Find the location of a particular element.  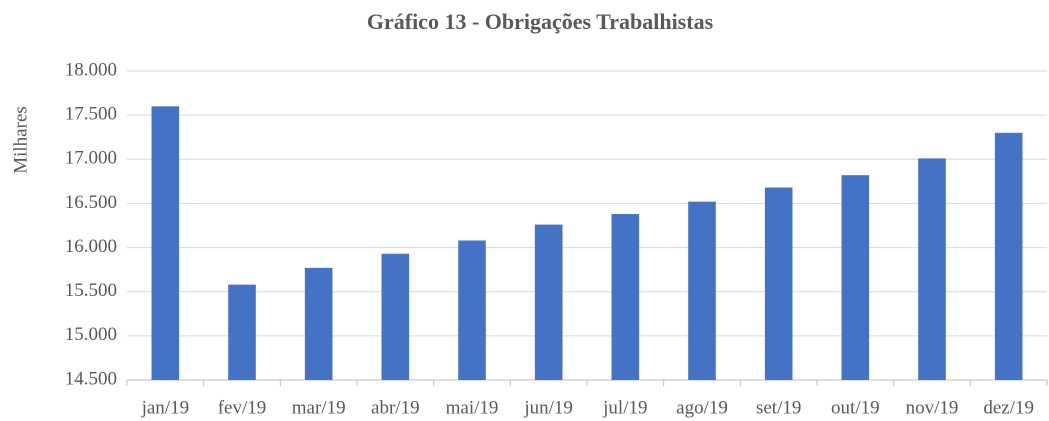

x-tick-label: jun/19 is located at coordinates (548, 407).